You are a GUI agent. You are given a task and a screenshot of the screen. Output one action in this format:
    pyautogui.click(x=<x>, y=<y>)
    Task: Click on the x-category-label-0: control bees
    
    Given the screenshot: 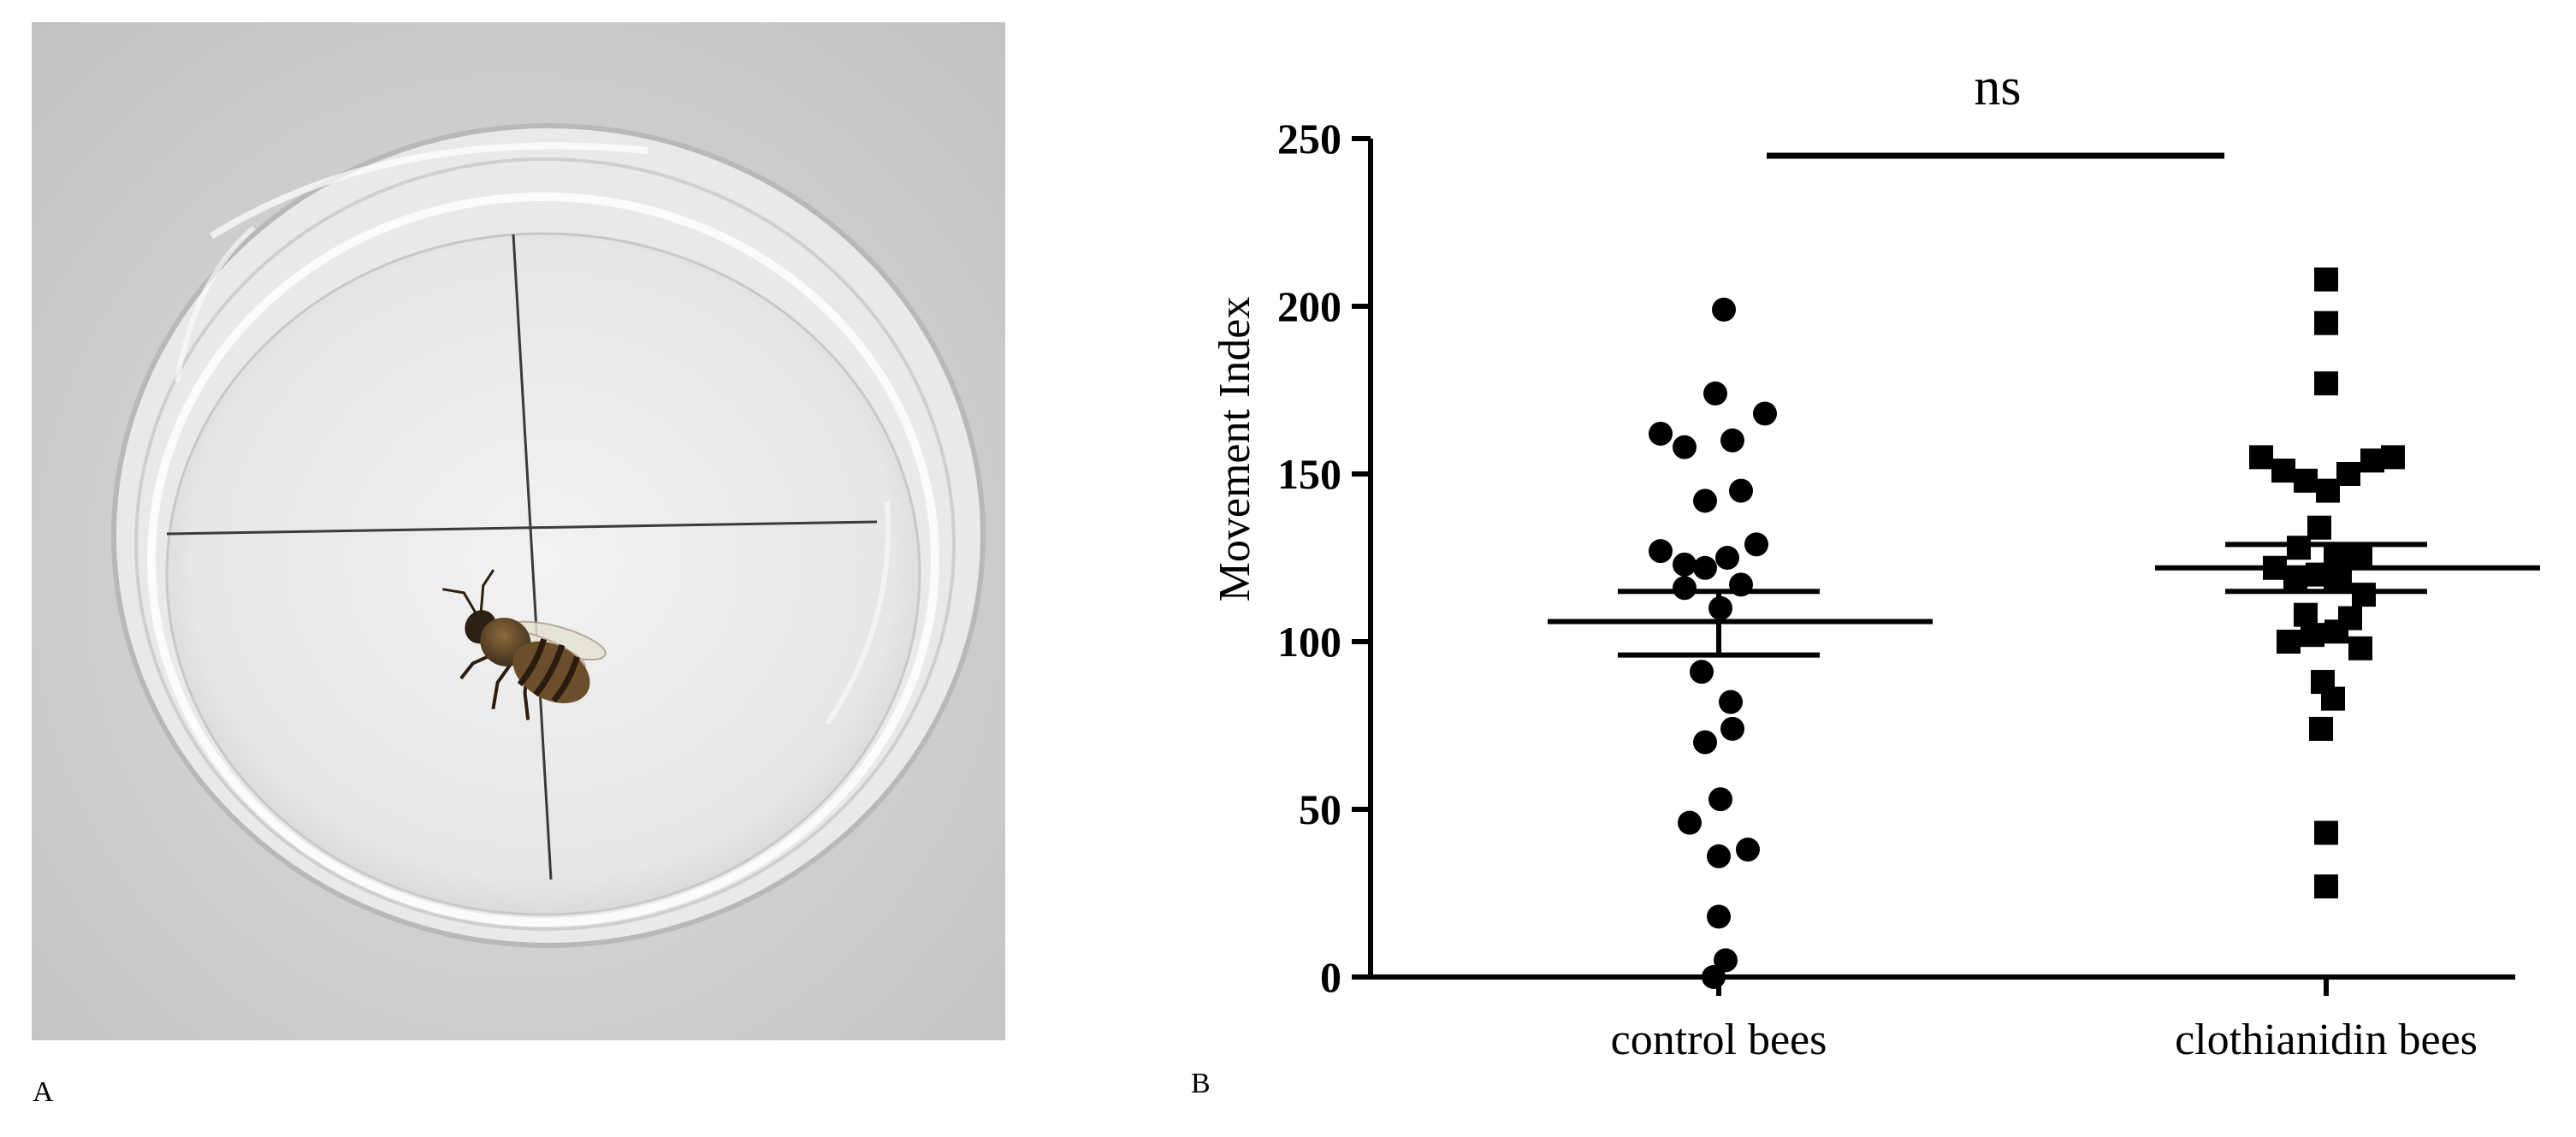 What is the action you would take?
    pyautogui.click(x=1719, y=1038)
    